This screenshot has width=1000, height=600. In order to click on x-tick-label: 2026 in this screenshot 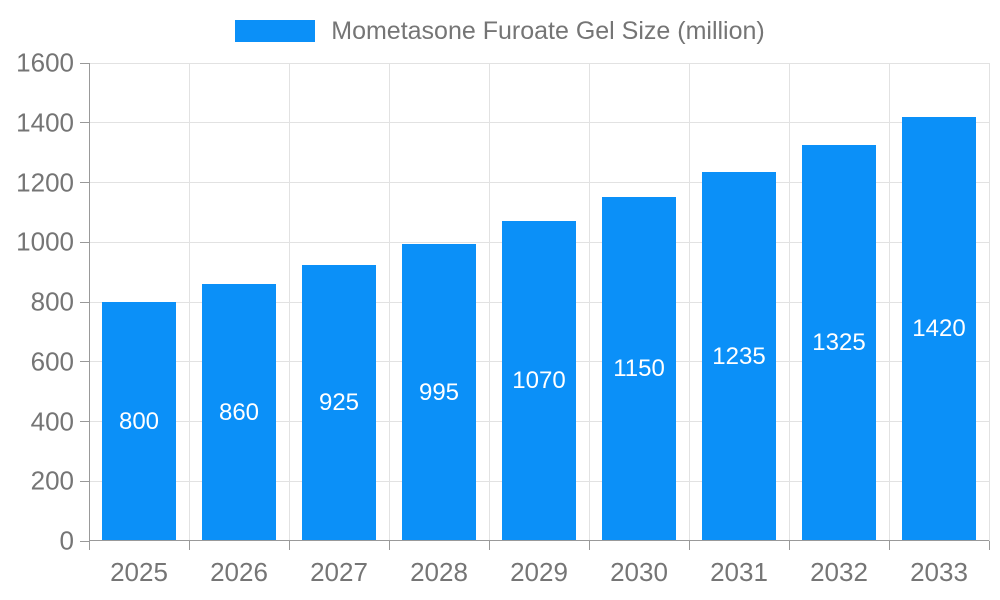, I will do `click(239, 572)`.